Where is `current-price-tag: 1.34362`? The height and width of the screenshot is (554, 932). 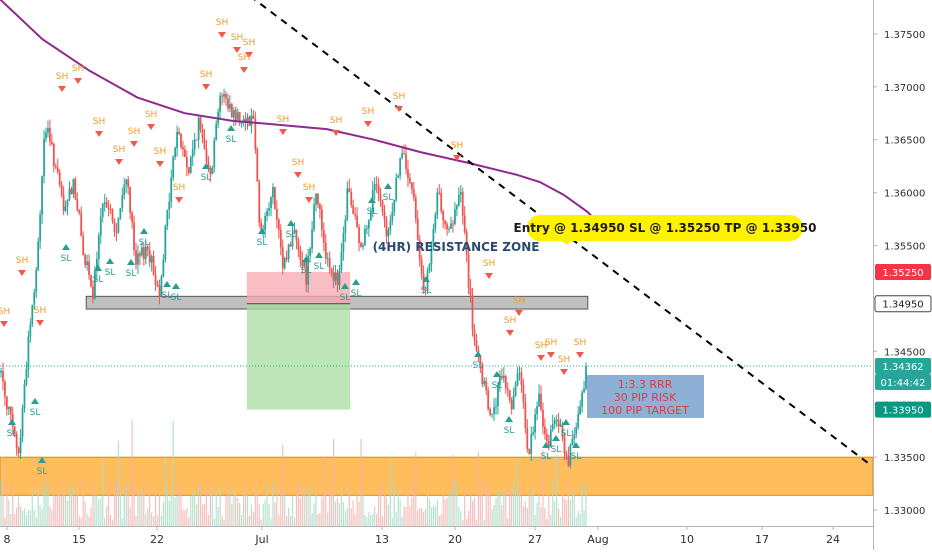
current-price-tag: 1.34362 is located at coordinates (902, 367).